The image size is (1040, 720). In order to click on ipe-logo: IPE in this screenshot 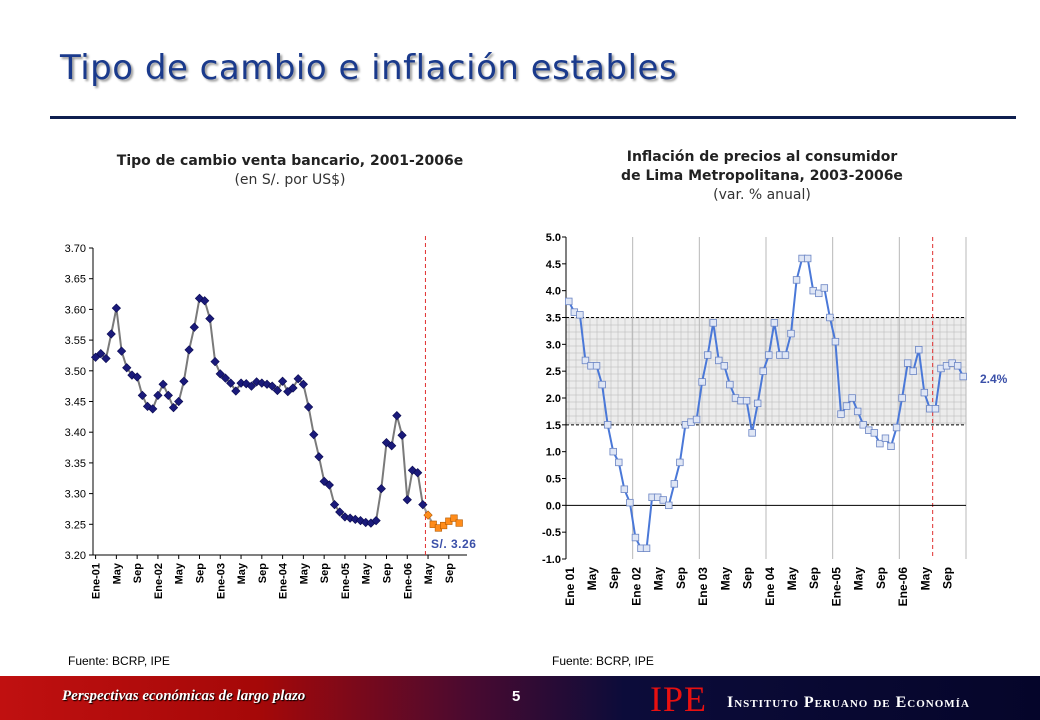, I will do `click(678, 699)`.